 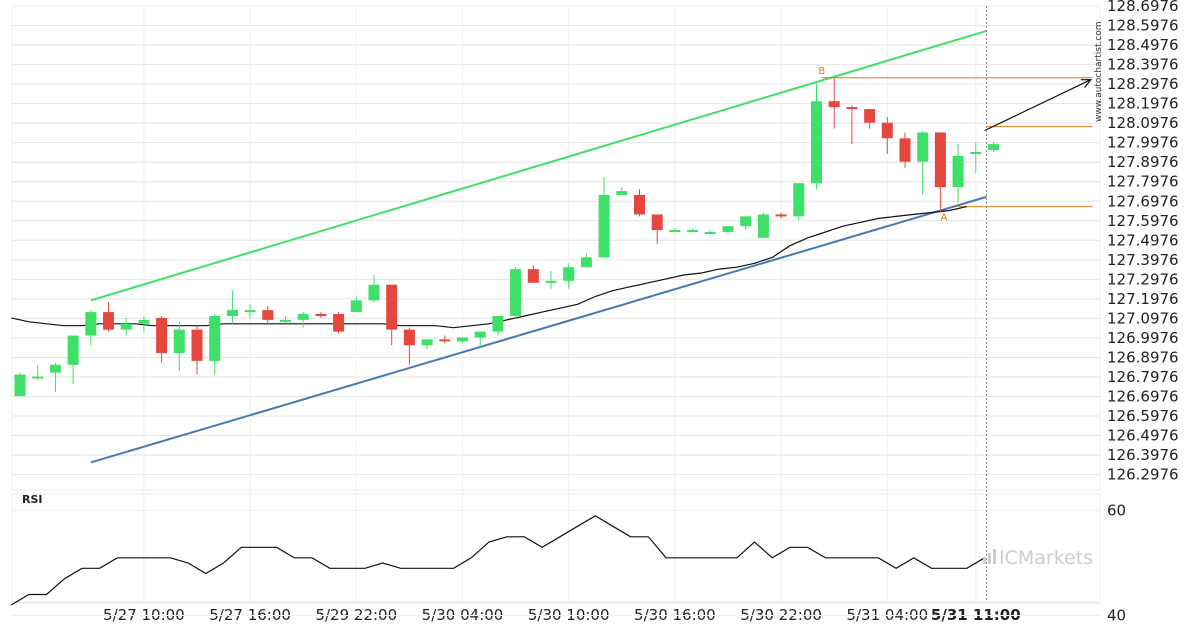 What do you see at coordinates (821, 71) in the screenshot?
I see `pattern-point-label: B` at bounding box center [821, 71].